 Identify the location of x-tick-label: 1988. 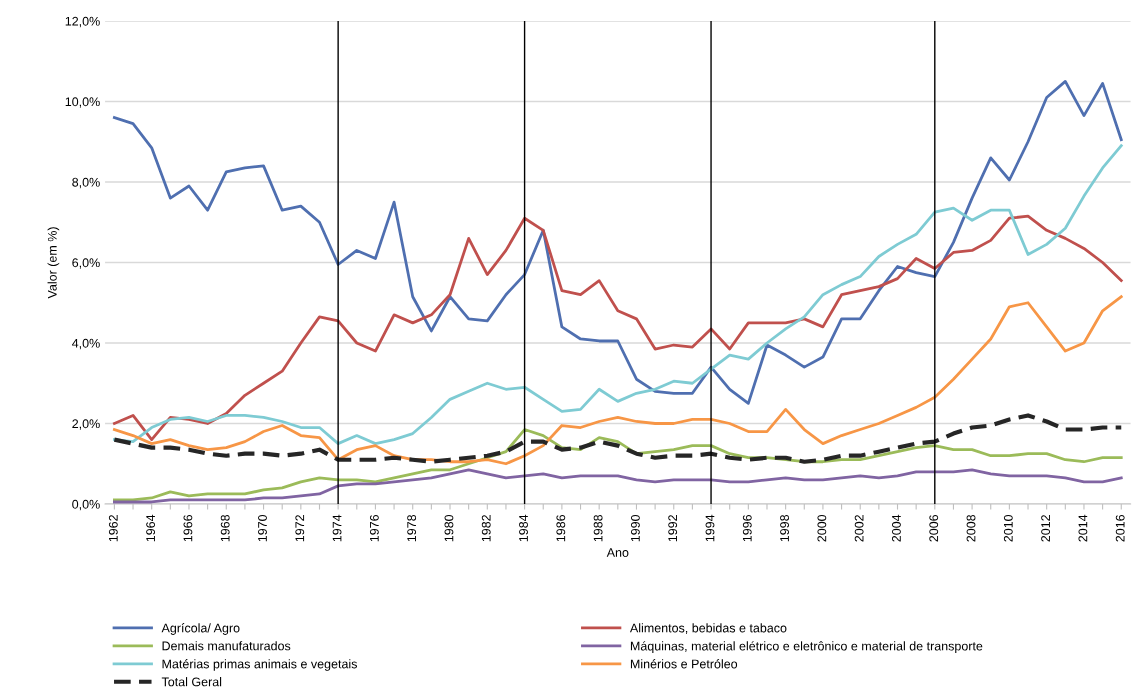
(598, 528).